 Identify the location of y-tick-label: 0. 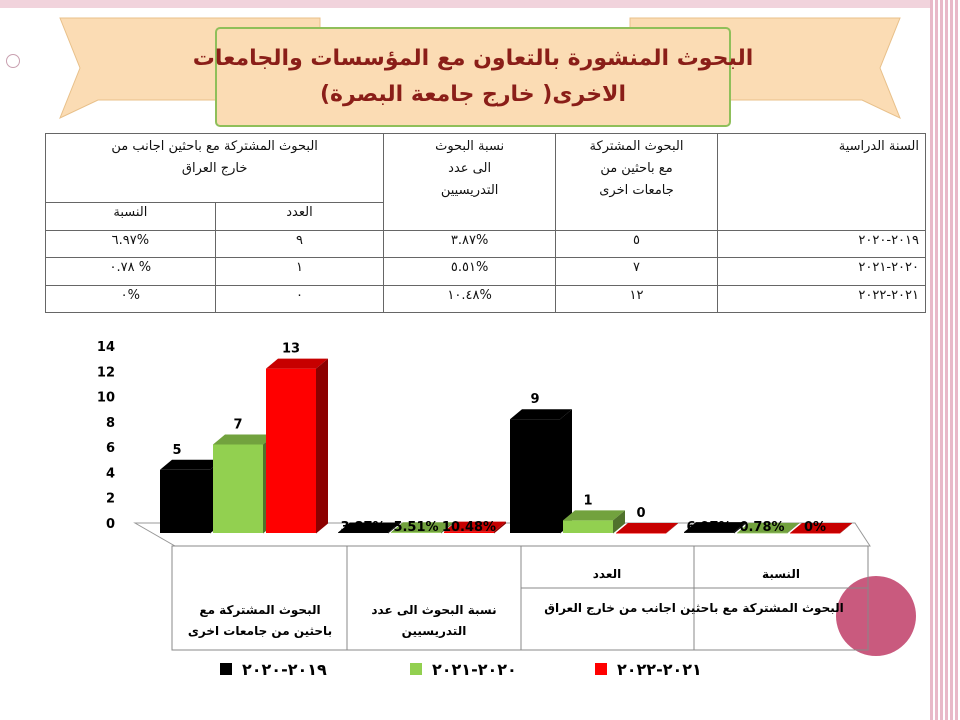
(110, 524).